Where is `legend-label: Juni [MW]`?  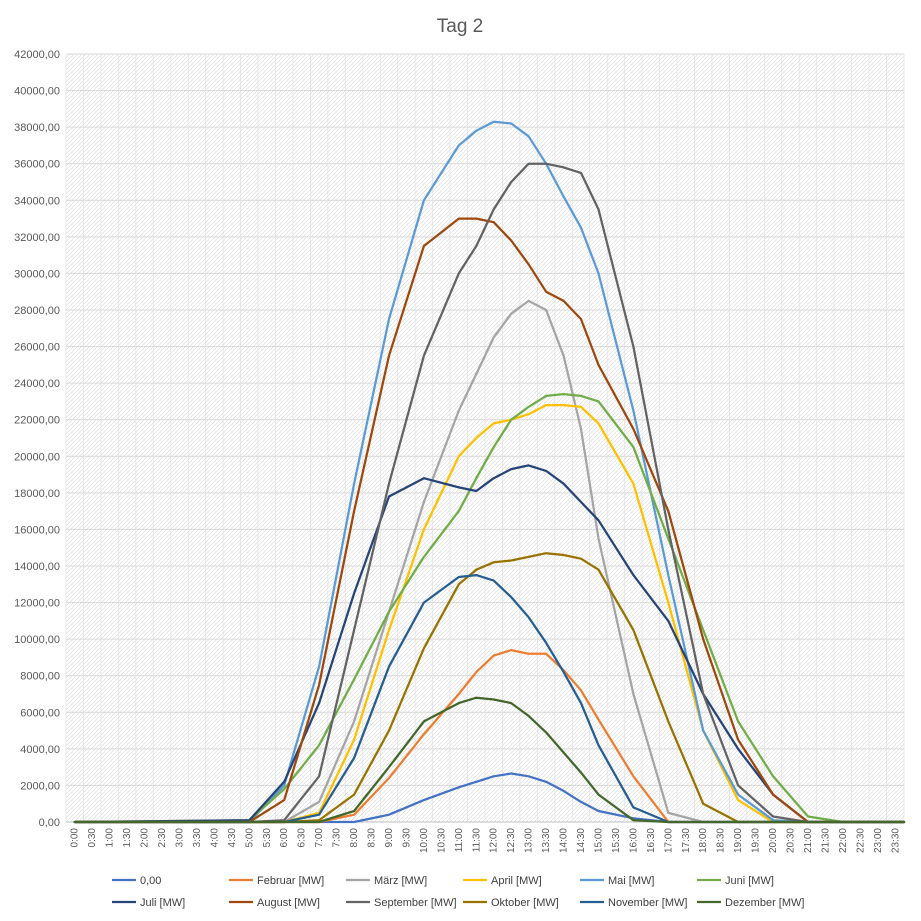
legend-label: Juni [MW] is located at coordinates (749, 881).